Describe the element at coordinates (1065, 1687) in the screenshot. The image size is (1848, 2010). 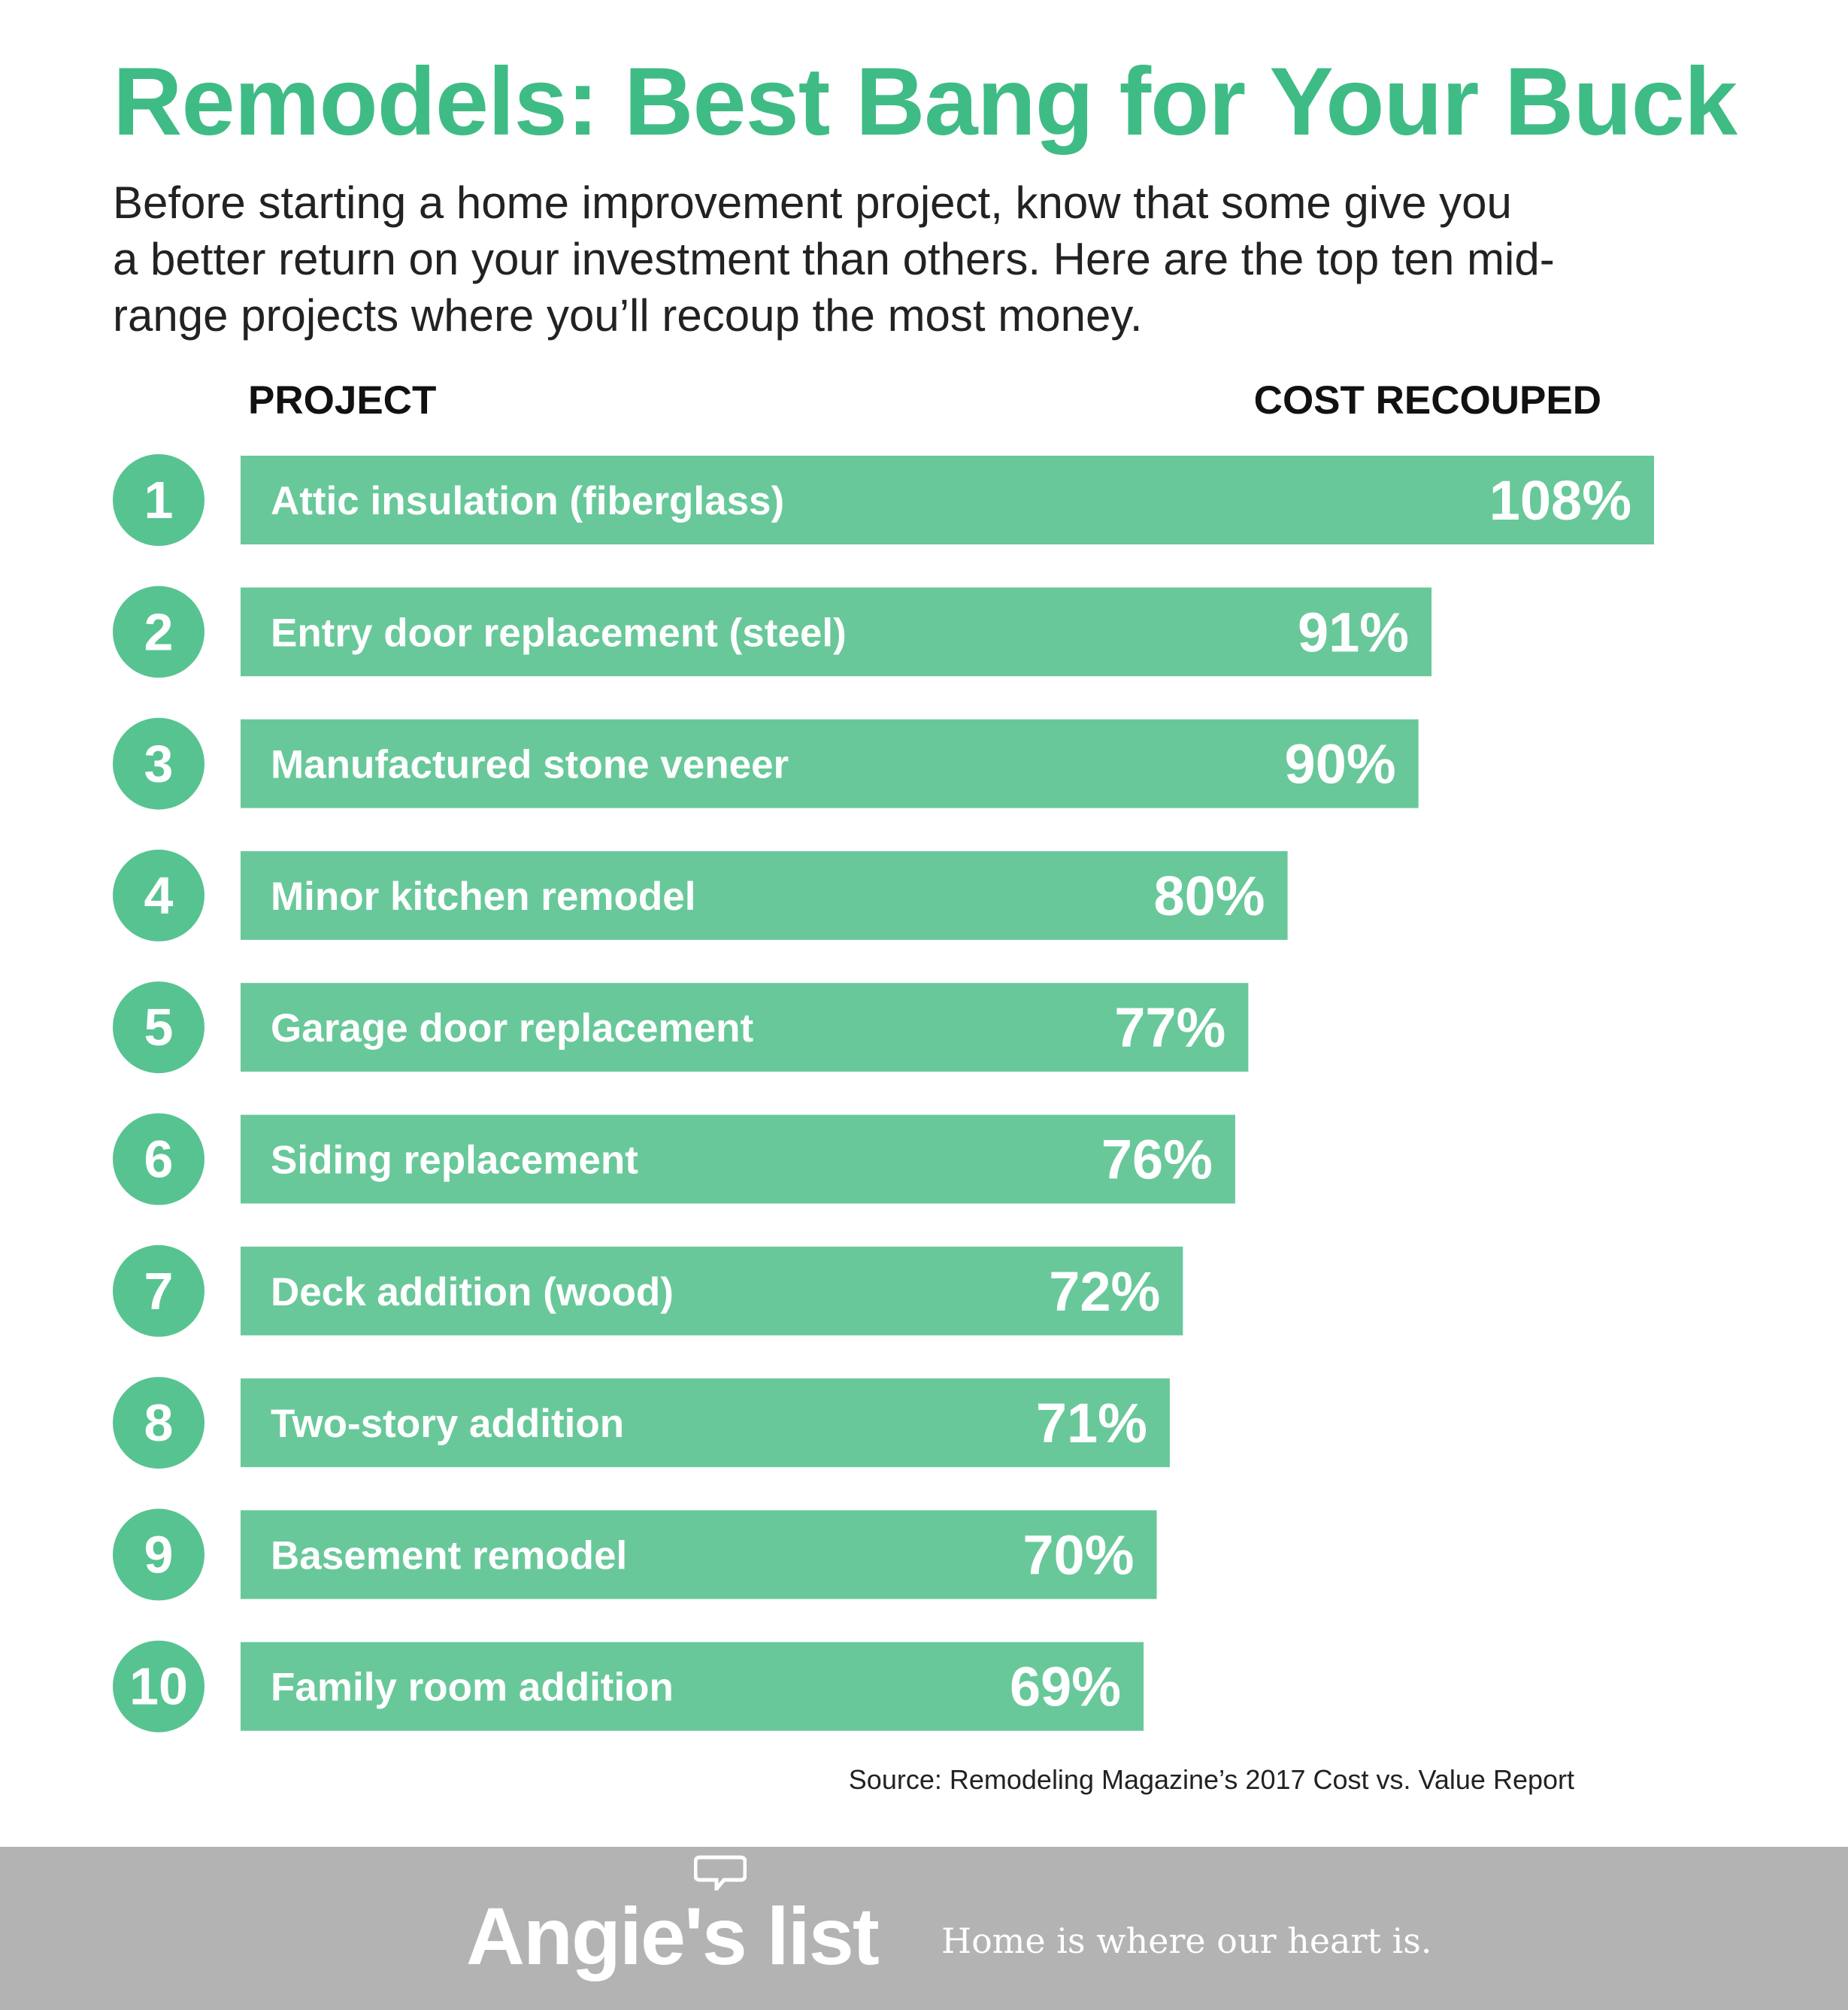
I see `bar-value-label: 69%` at that location.